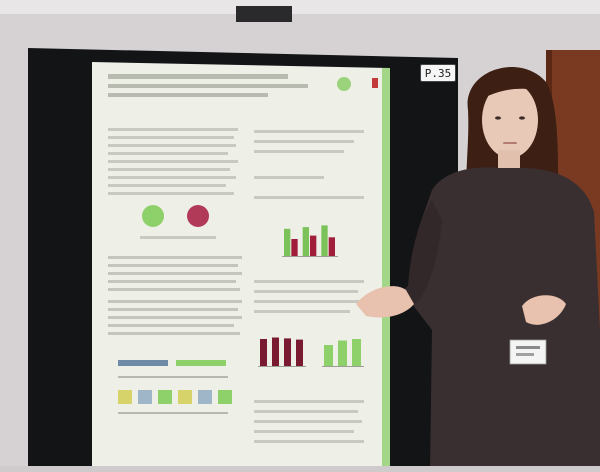 The height and width of the screenshot is (472, 600). What do you see at coordinates (343, 366) in the screenshot?
I see `poster-chart-br-axis` at bounding box center [343, 366].